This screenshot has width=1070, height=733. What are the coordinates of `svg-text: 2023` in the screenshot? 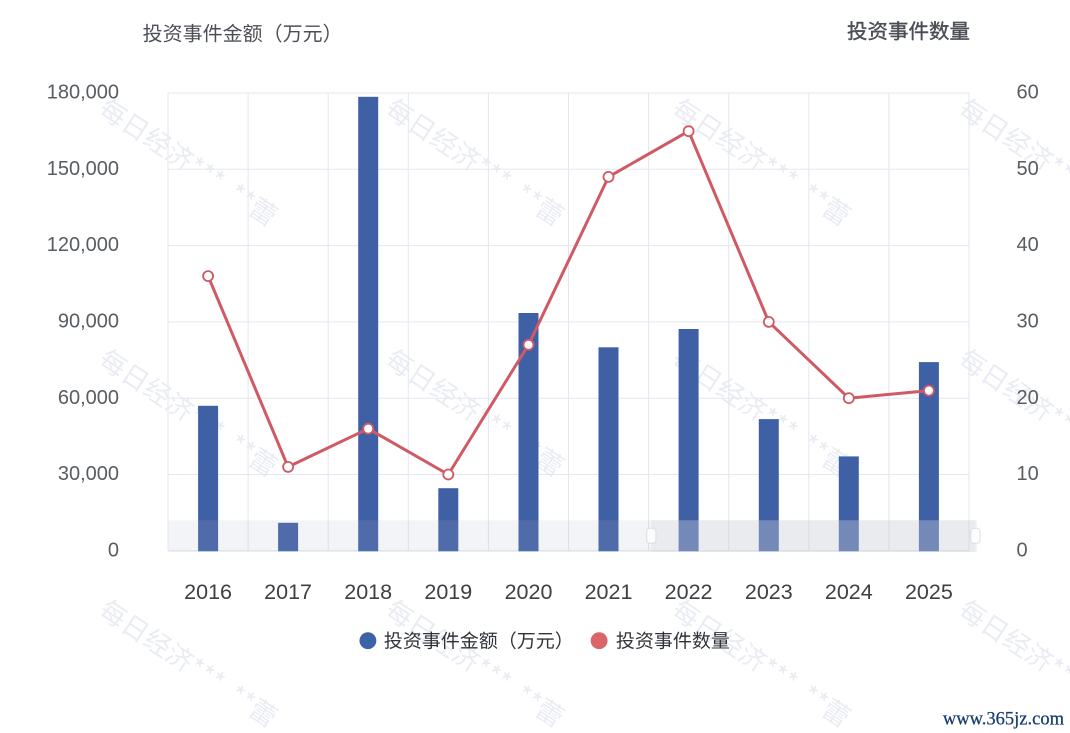 It's located at (769, 592).